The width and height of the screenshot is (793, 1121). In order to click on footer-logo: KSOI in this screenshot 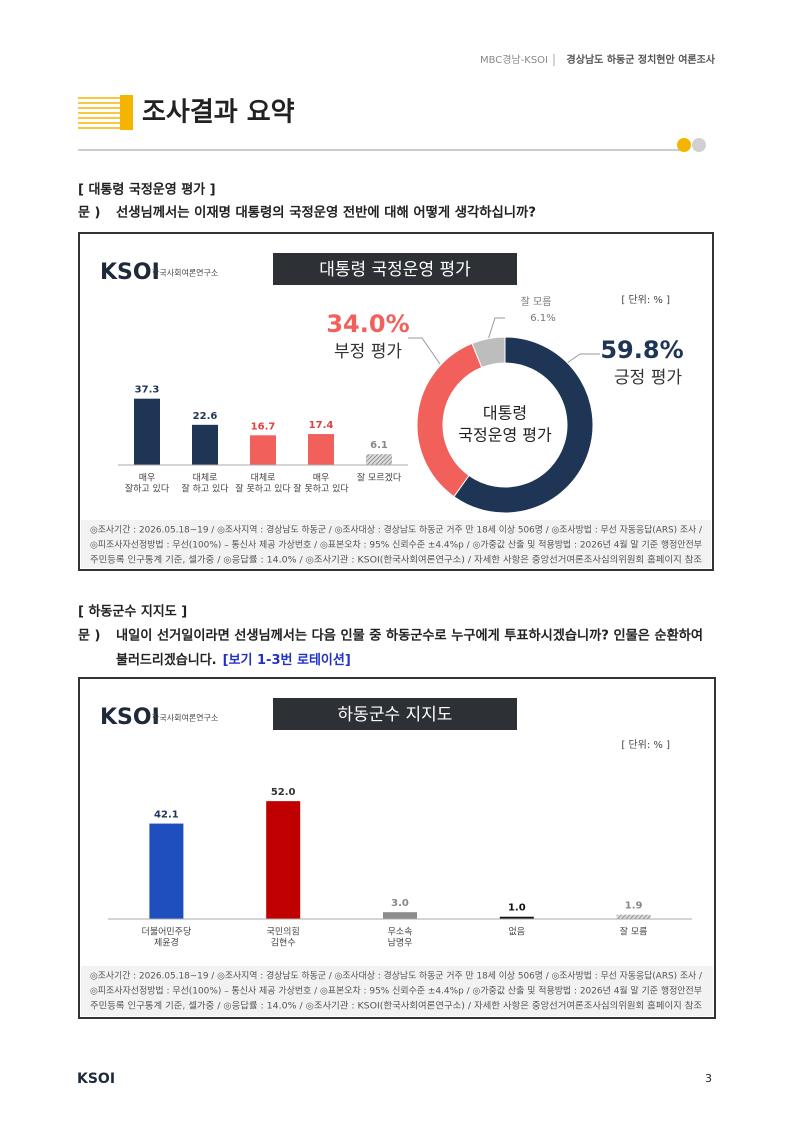, I will do `click(96, 1079)`.